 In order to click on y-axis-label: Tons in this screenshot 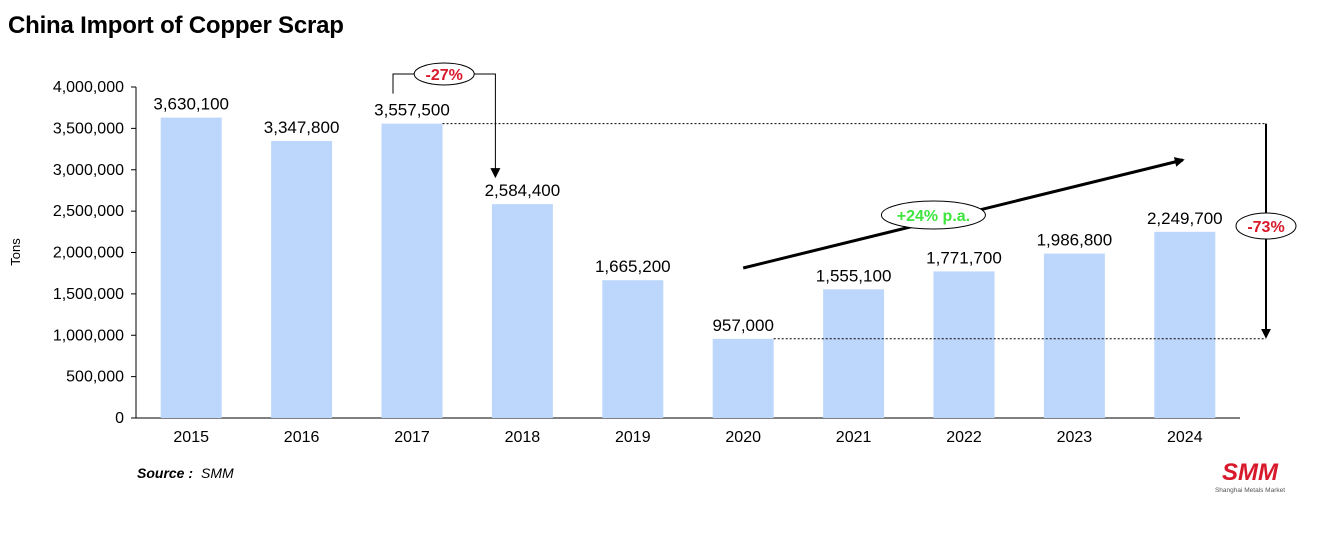, I will do `click(15, 252)`.